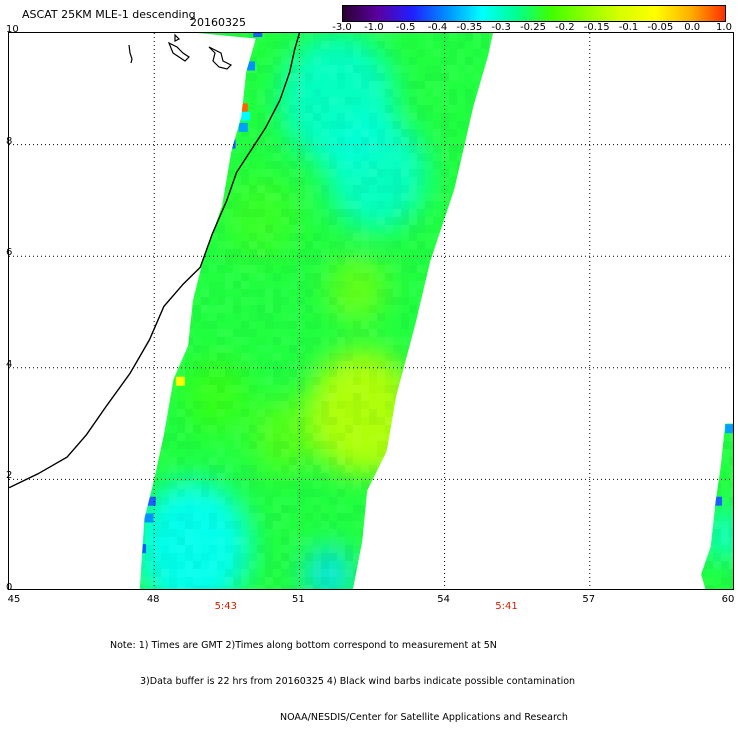 The image size is (740, 736). I want to click on longitude-tick-label: 54, so click(443, 599).